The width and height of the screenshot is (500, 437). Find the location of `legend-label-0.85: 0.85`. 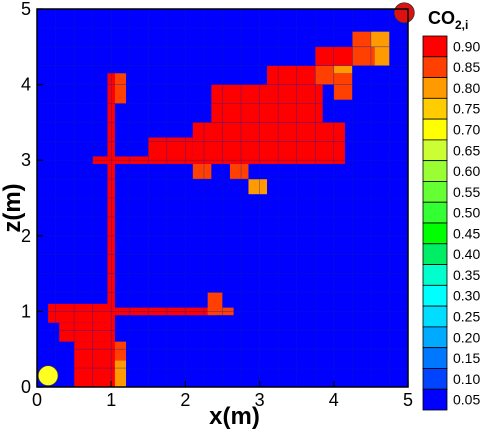

legend-label-0.85: 0.85 is located at coordinates (466, 67).